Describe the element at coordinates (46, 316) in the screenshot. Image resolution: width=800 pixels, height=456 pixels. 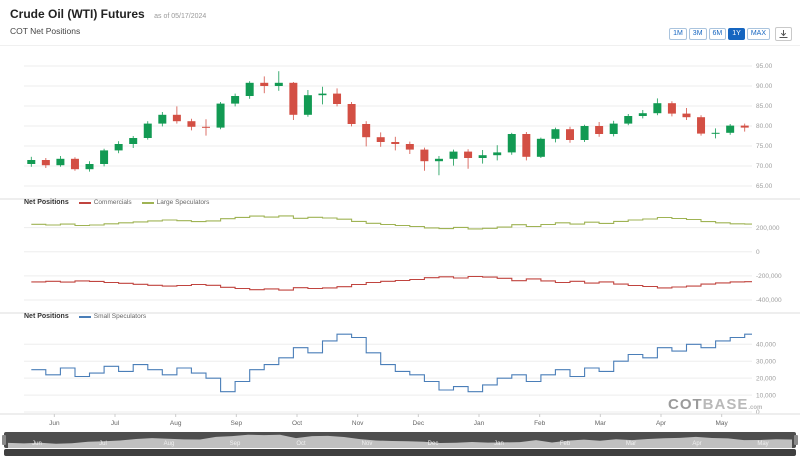
I see `net-positions-label-2: Net Positions` at that location.